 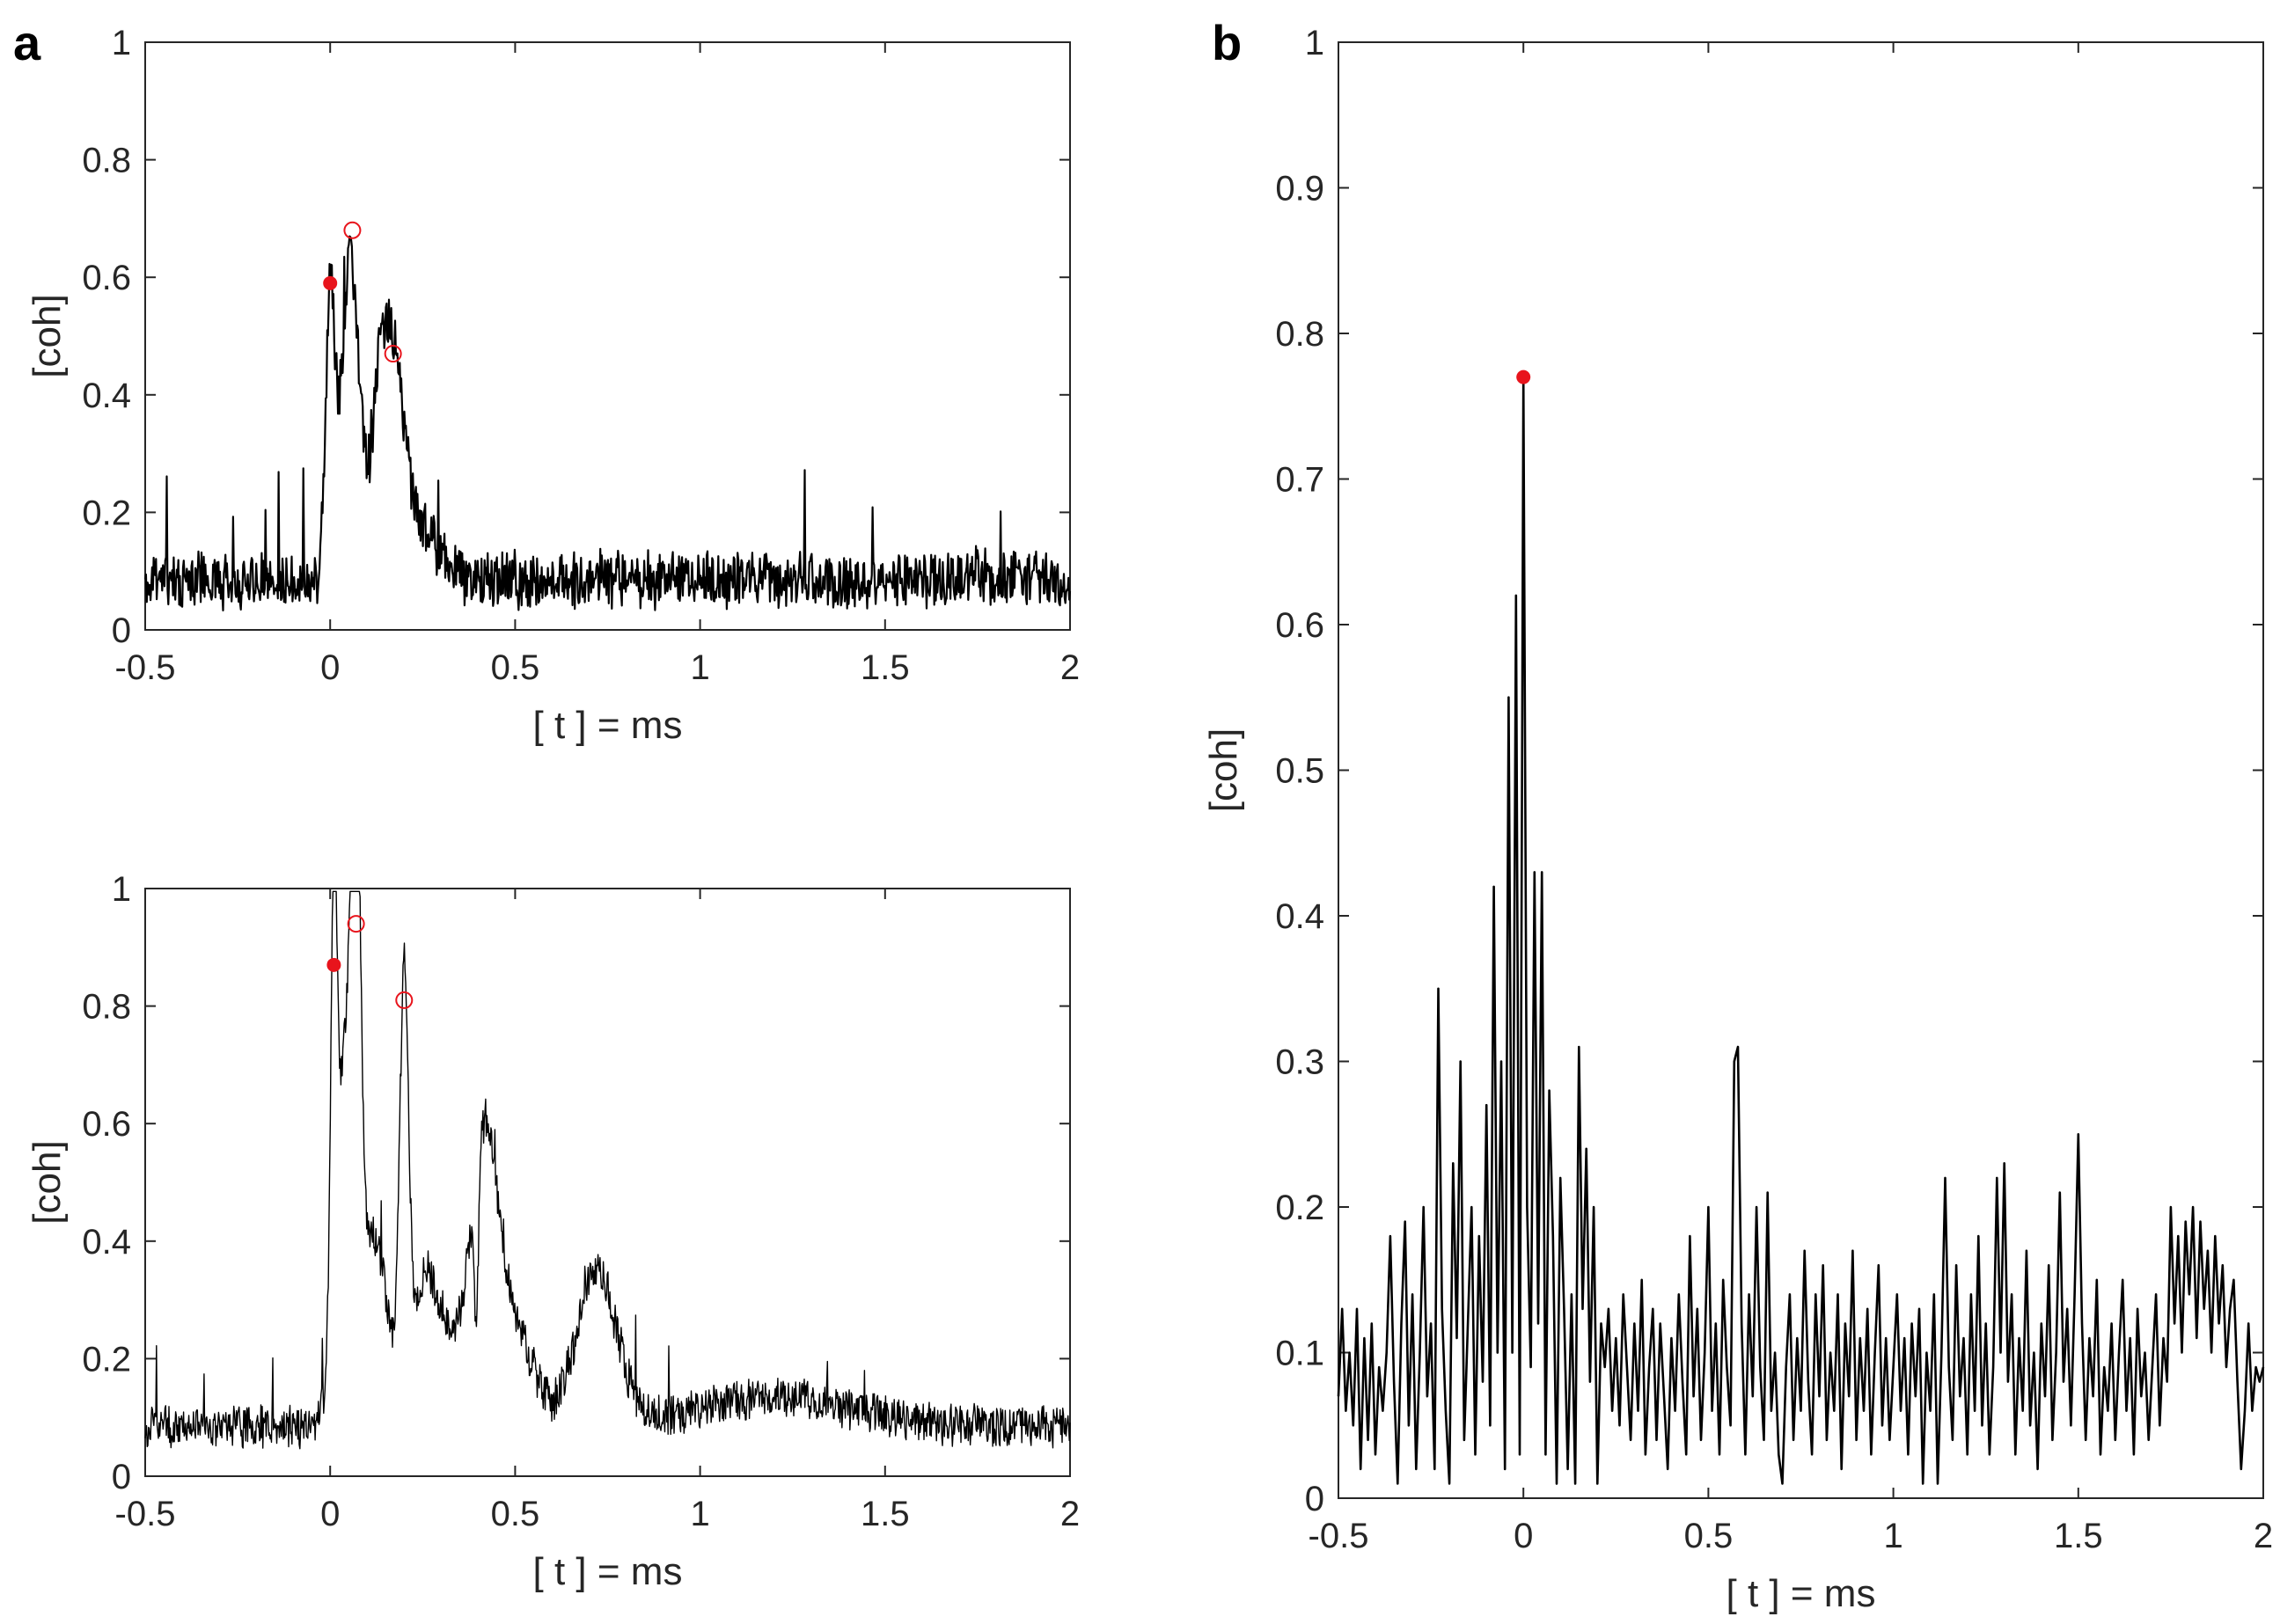 What do you see at coordinates (1299, 771) in the screenshot?
I see `y-tick-label: 0.5` at bounding box center [1299, 771].